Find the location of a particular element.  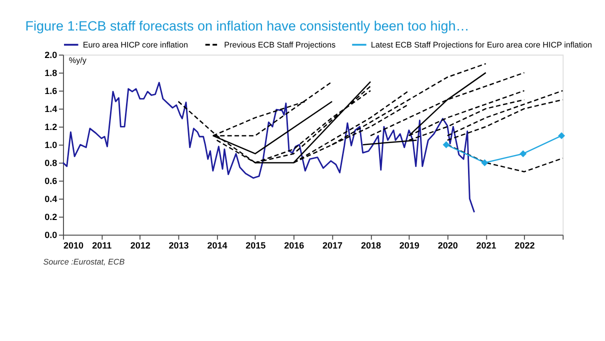

y-axis-title: %y/y is located at coordinates (78, 61).